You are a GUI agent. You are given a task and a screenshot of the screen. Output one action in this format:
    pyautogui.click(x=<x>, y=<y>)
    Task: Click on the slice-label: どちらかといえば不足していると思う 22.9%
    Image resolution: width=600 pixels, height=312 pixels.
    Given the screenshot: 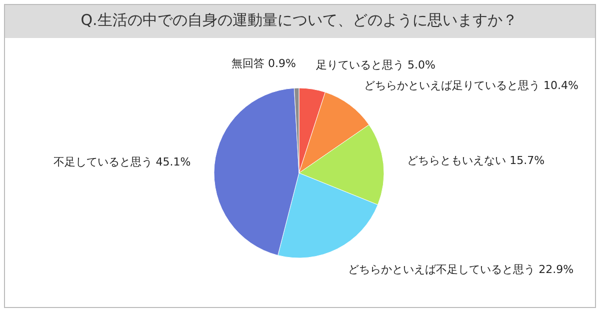 What is the action you would take?
    pyautogui.click(x=461, y=269)
    